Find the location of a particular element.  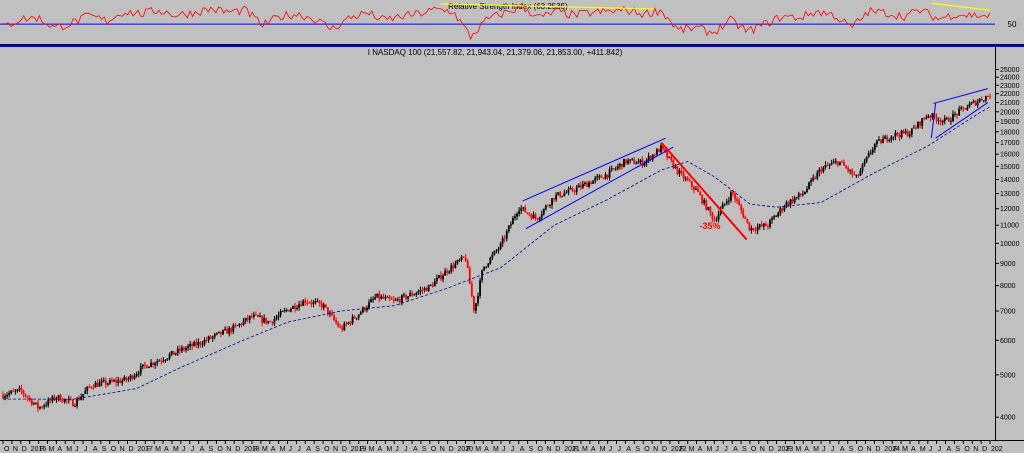

x-tick-label: S is located at coordinates (424, 449).